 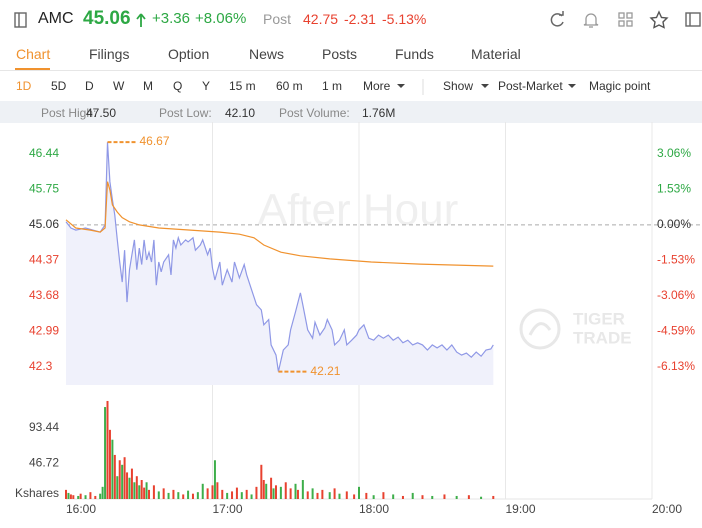 I want to click on change-pct: +8.06%, so click(x=221, y=18).